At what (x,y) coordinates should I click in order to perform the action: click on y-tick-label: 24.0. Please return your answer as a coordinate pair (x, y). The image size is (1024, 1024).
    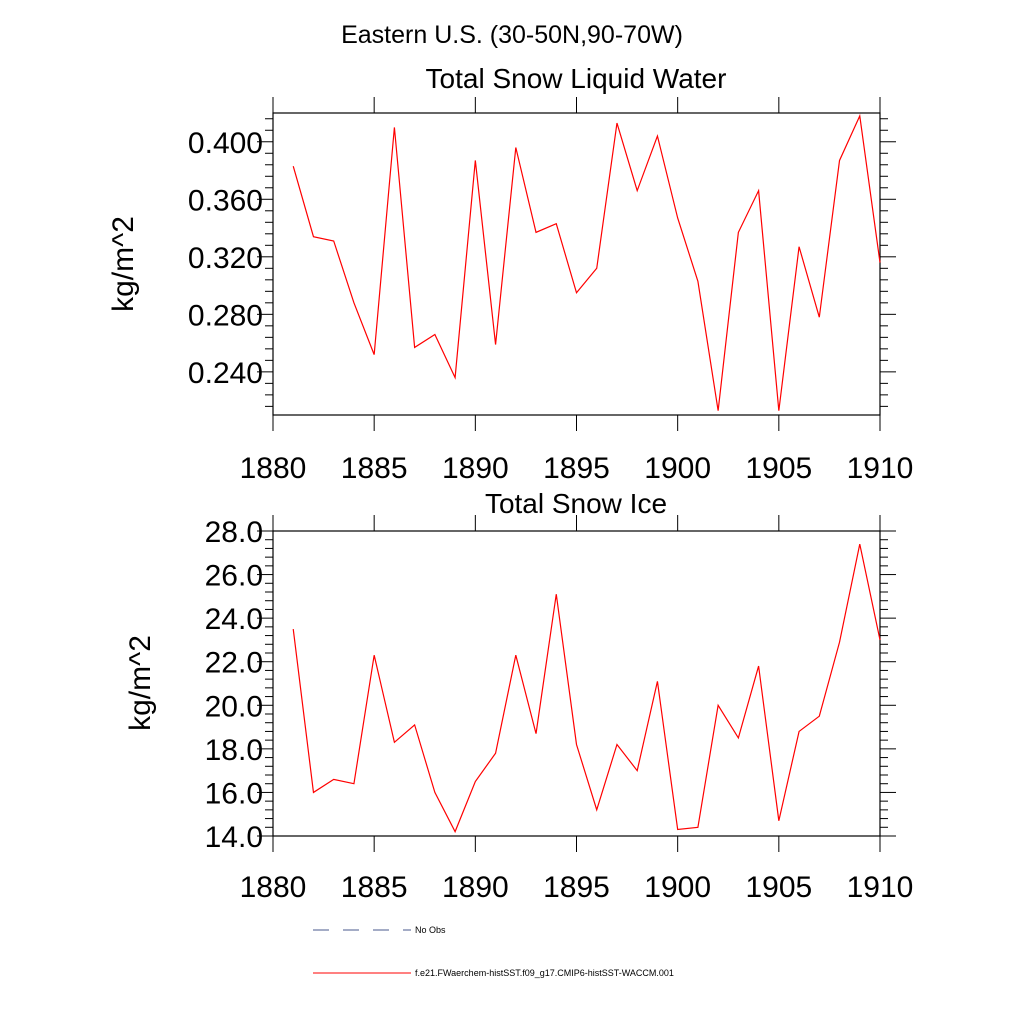
    Looking at the image, I should click on (234, 619).